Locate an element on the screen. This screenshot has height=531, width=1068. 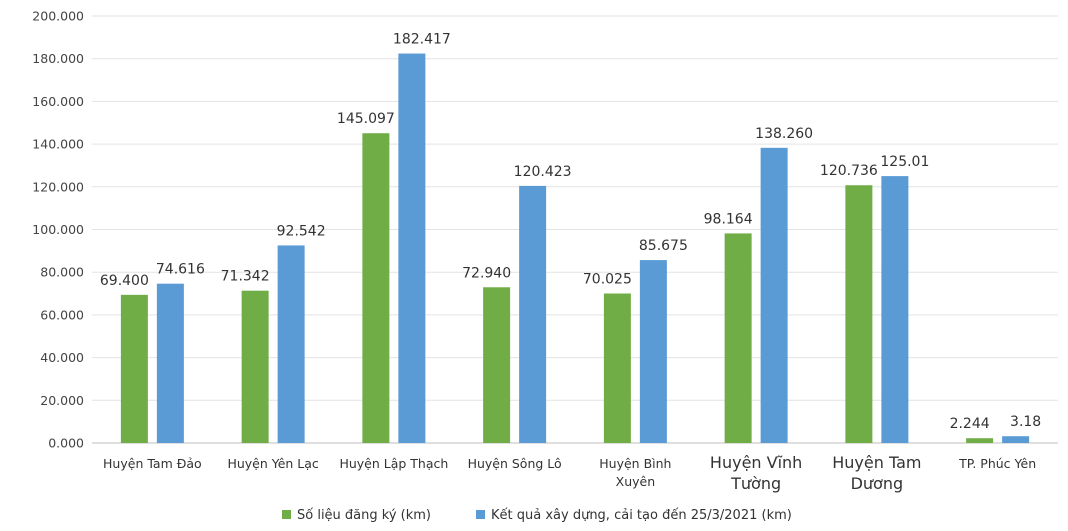
data-label: 182.417 is located at coordinates (422, 40).